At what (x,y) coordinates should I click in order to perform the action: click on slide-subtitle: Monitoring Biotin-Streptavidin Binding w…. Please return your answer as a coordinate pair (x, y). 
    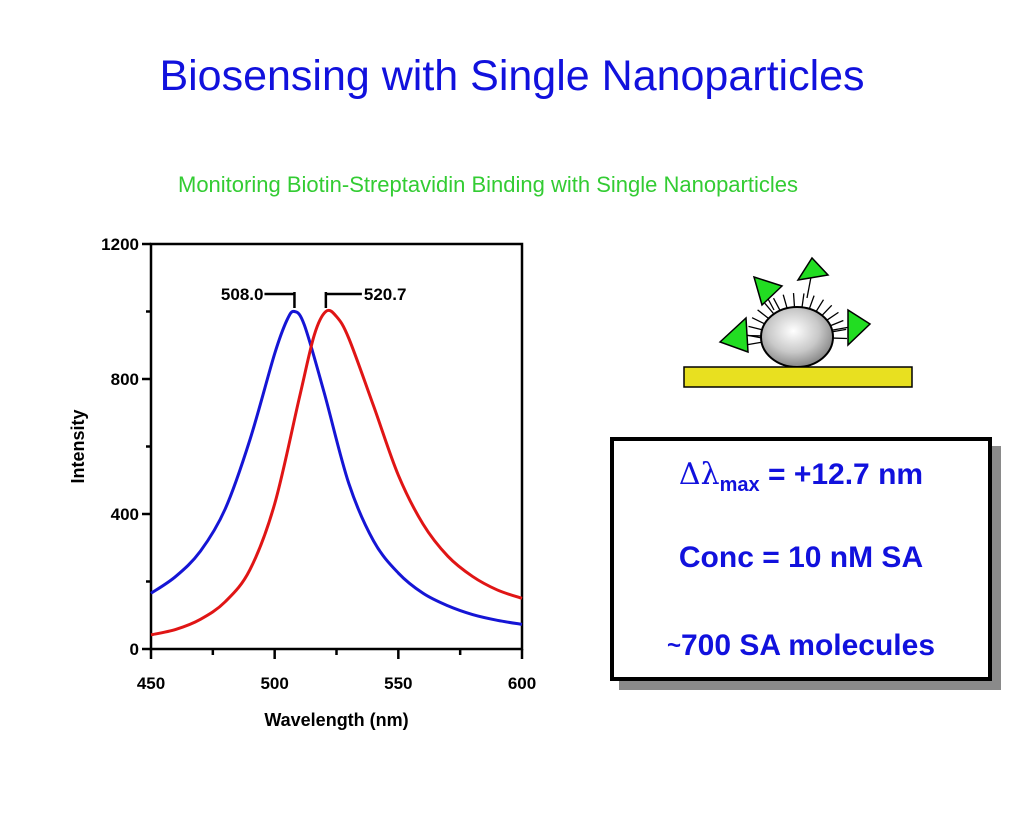
    Looking at the image, I should click on (488, 184).